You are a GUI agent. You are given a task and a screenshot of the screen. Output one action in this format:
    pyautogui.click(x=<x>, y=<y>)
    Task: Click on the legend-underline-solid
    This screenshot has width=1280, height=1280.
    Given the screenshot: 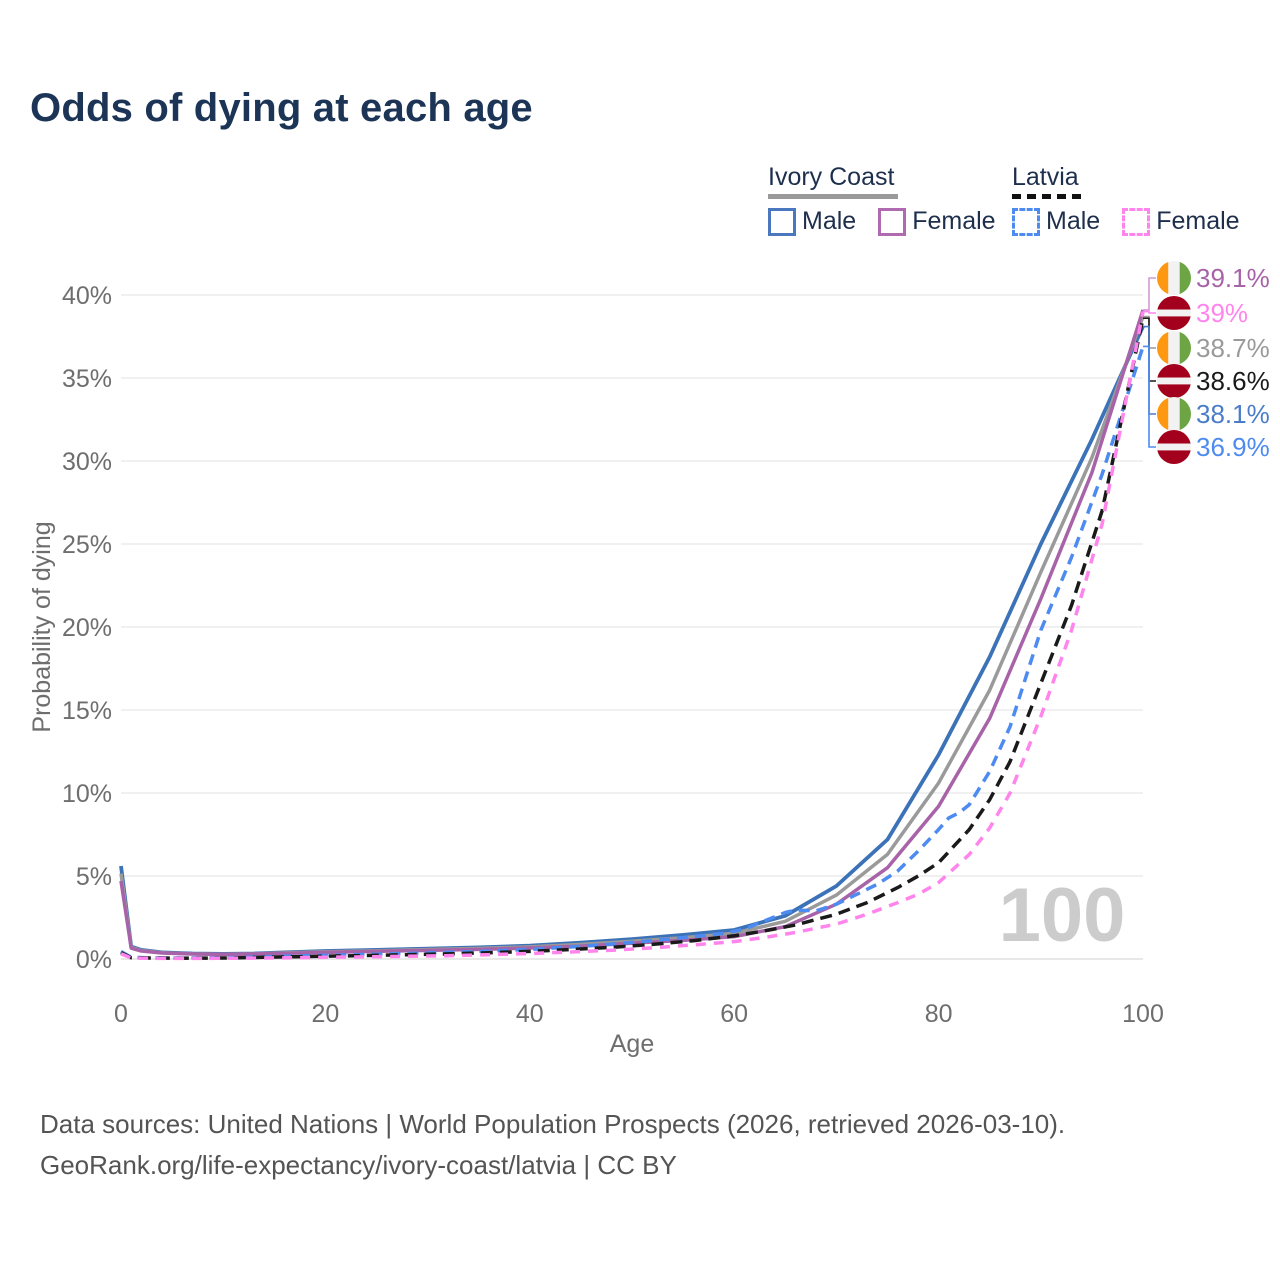 What is the action you would take?
    pyautogui.click(x=833, y=196)
    